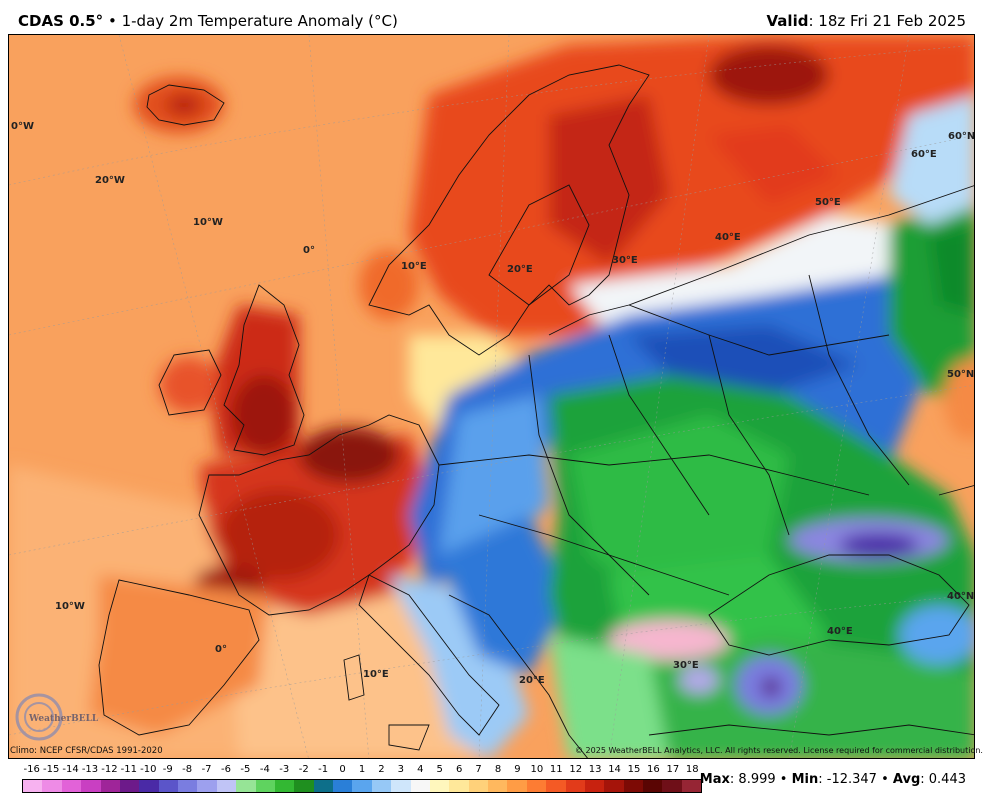  What do you see at coordinates (86, 751) in the screenshot?
I see `climo-note: Climo: NCEP CFSR/CDAS 1991-2020` at bounding box center [86, 751].